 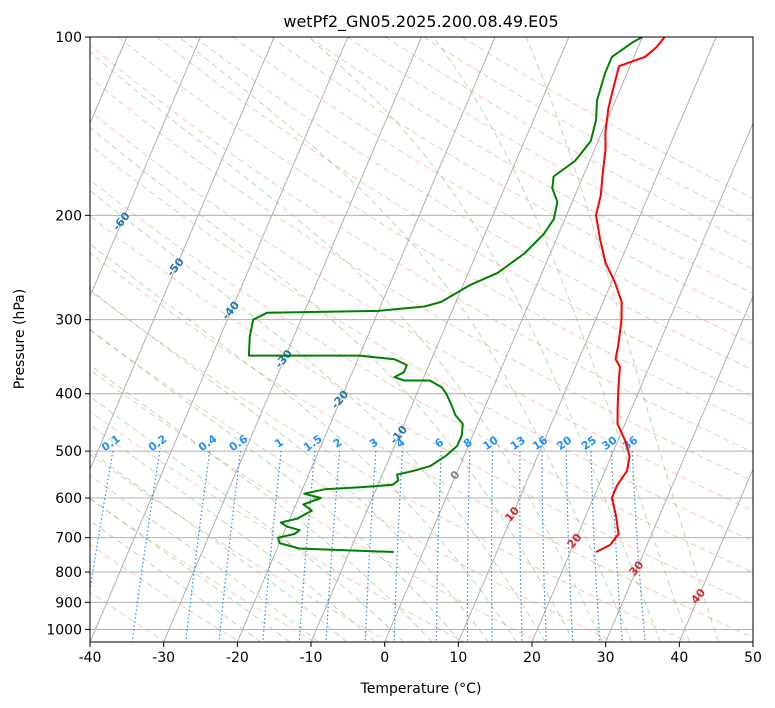 What do you see at coordinates (20, 339) in the screenshot?
I see `y-axis-label: Pressure (hPa)` at bounding box center [20, 339].